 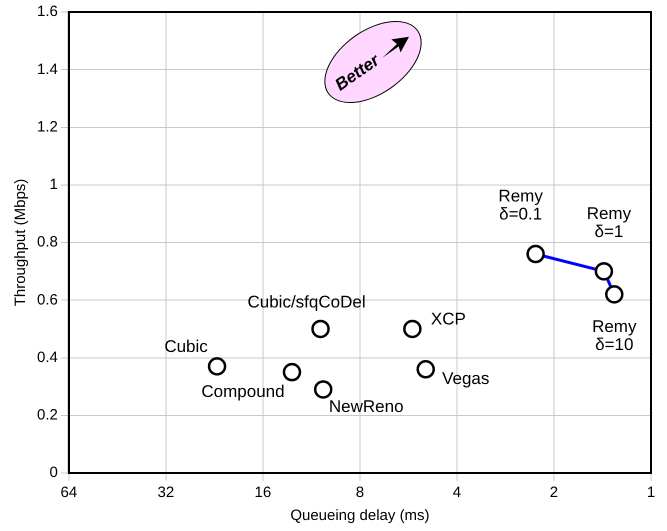 What do you see at coordinates (614, 335) in the screenshot?
I see `annotation: Remy δ=10` at bounding box center [614, 335].